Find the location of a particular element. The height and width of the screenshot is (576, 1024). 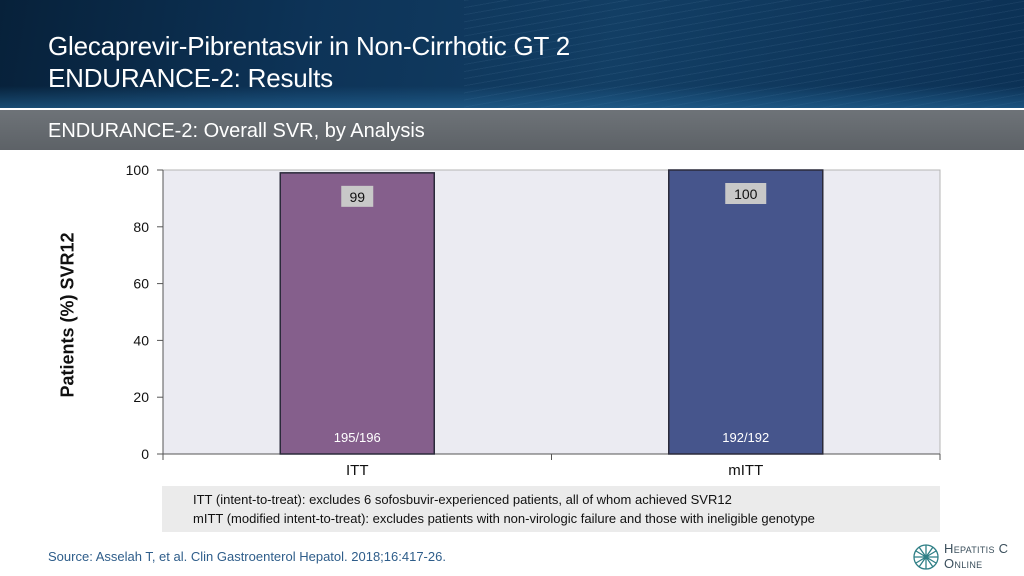

publisher-logo: Hepatitis C Online is located at coordinates (964, 557).